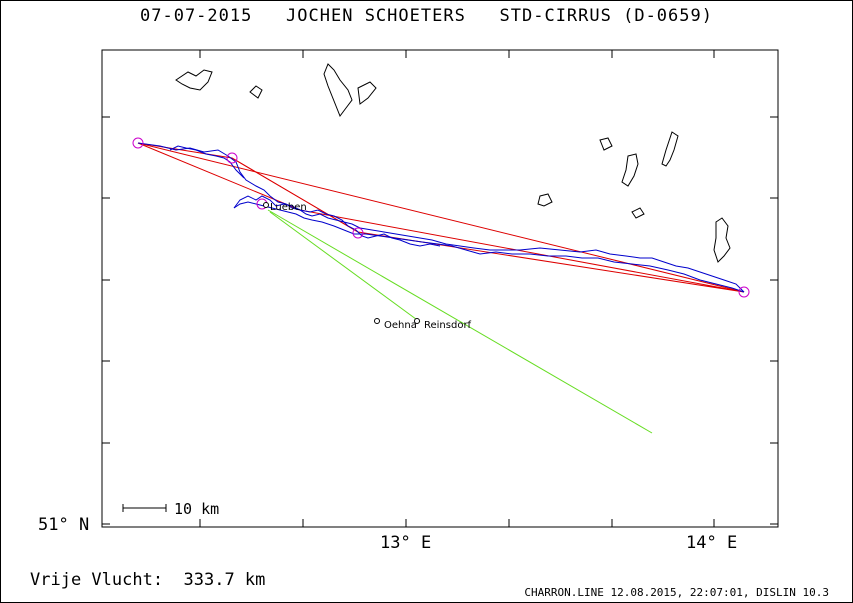 This screenshot has height=603, width=853. What do you see at coordinates (64, 525) in the screenshot?
I see `lat-label: 51° N` at bounding box center [64, 525].